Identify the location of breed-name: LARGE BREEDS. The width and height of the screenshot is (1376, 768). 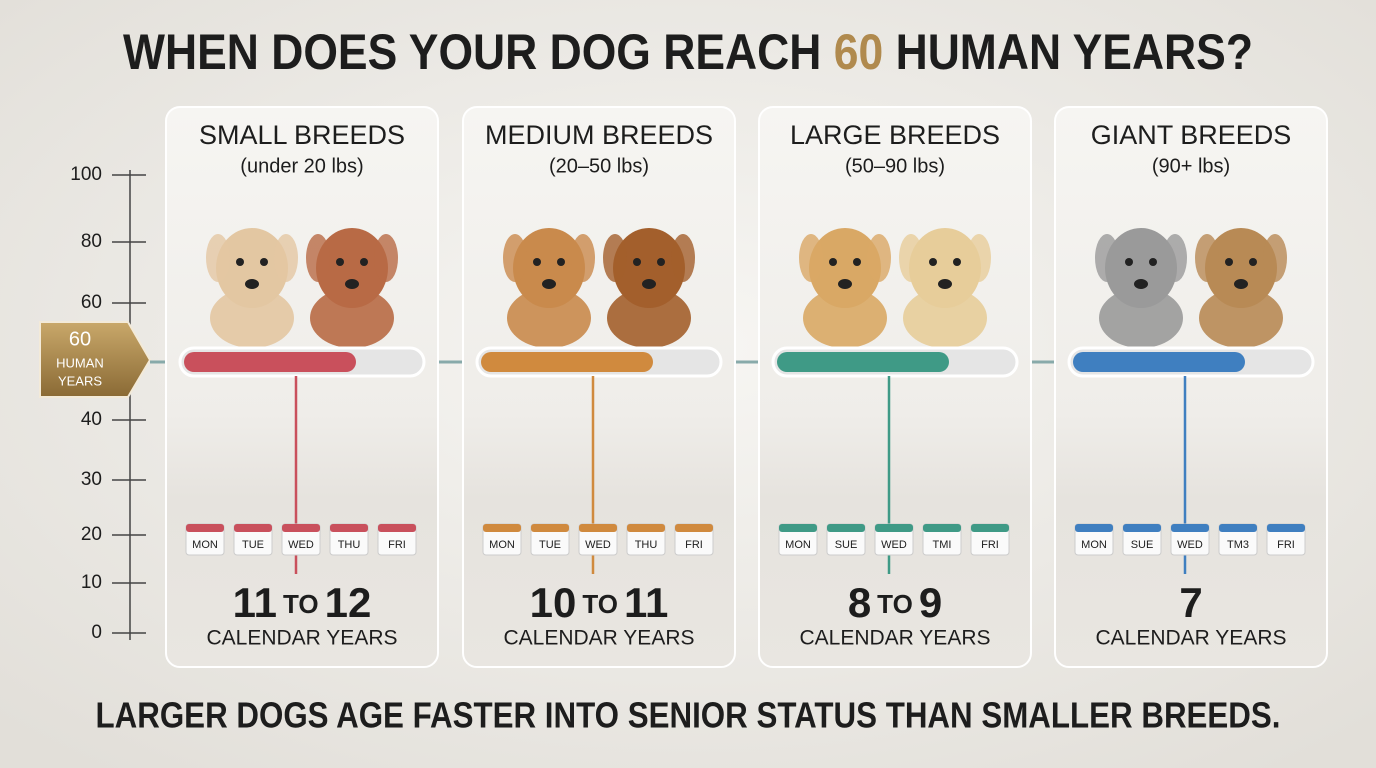
(895, 135).